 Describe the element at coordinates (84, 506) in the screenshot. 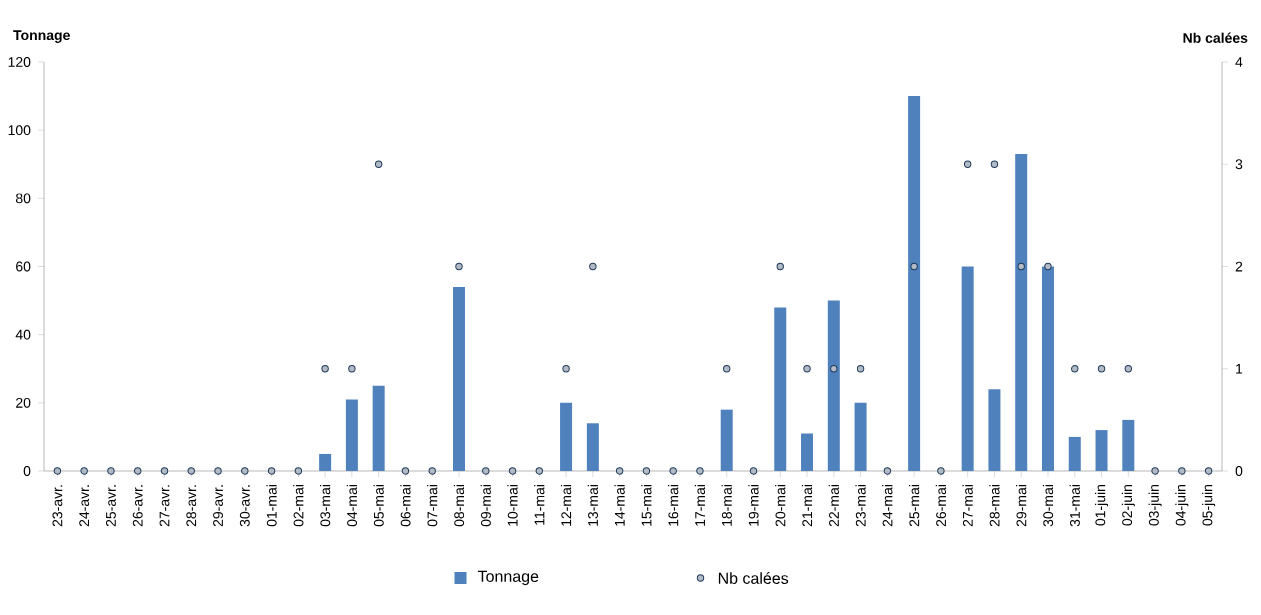

I see `x-tick-label: 24-avr.` at that location.